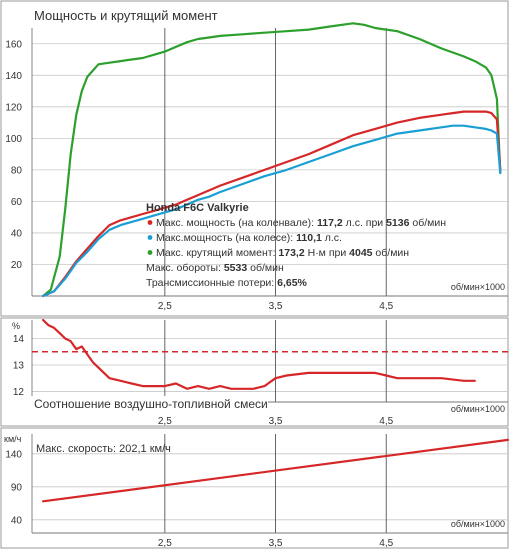 This screenshot has height=550, width=510. Describe the element at coordinates (197, 208) in the screenshot. I see `legend-title: Honda F6C Valkyrie` at that location.